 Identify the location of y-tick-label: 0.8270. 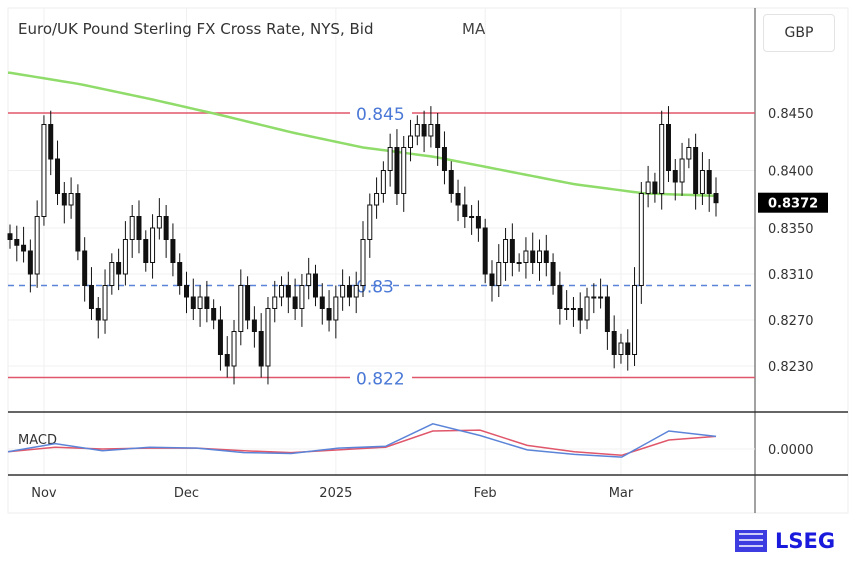
(791, 321).